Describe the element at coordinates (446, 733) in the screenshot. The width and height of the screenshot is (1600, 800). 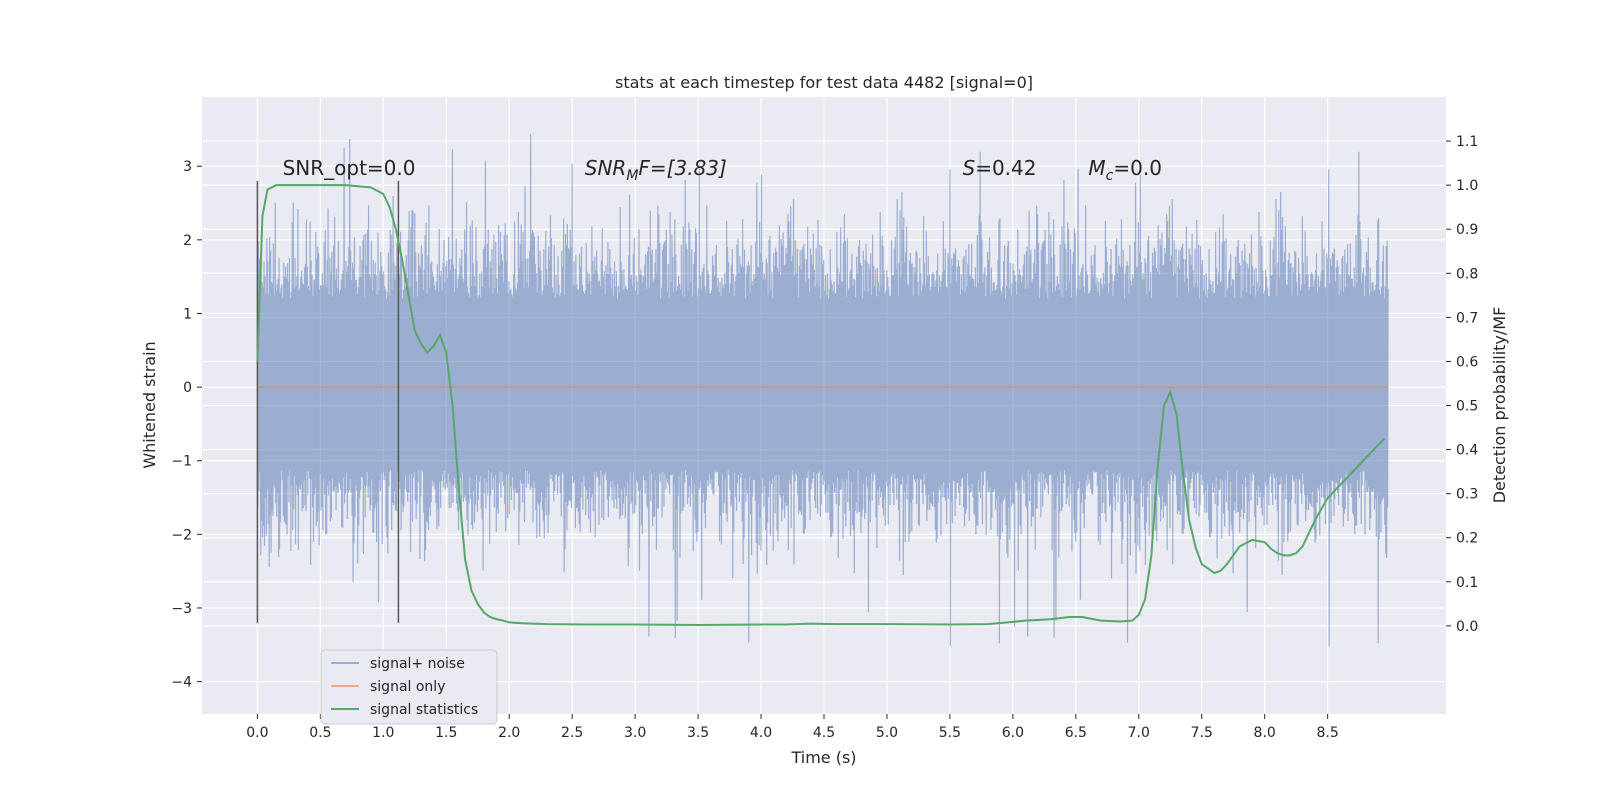
I see `x-tick-label: 1.5` at that location.